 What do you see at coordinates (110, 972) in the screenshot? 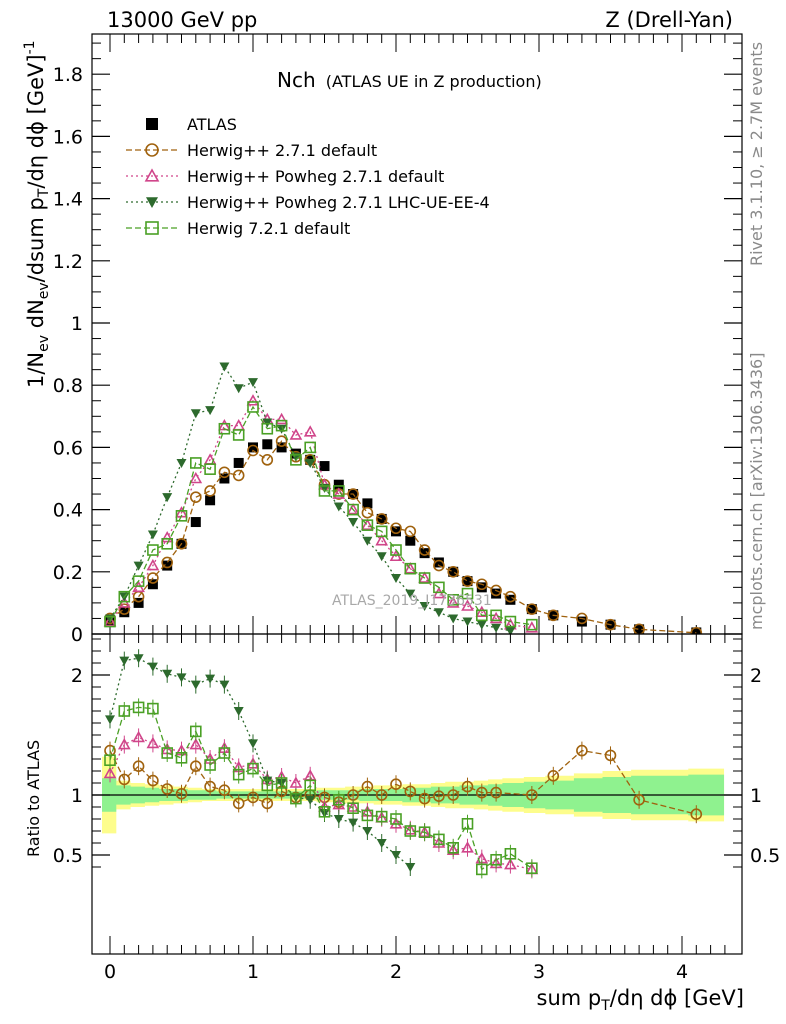
I see `x-tick-label: 0` at bounding box center [110, 972].